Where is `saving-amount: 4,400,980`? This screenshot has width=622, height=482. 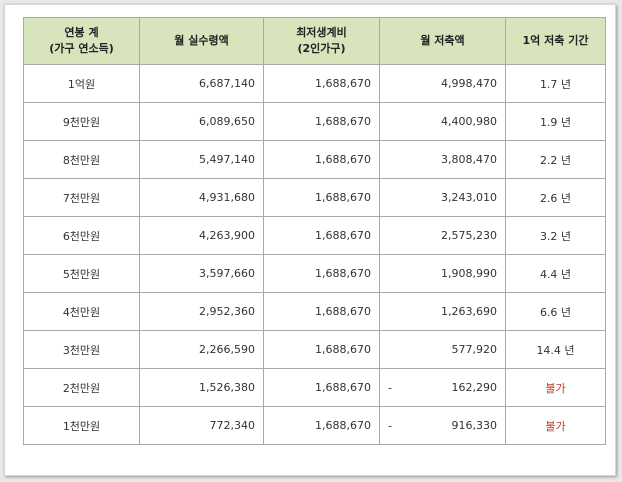 saving-amount: 4,400,980 is located at coordinates (469, 121).